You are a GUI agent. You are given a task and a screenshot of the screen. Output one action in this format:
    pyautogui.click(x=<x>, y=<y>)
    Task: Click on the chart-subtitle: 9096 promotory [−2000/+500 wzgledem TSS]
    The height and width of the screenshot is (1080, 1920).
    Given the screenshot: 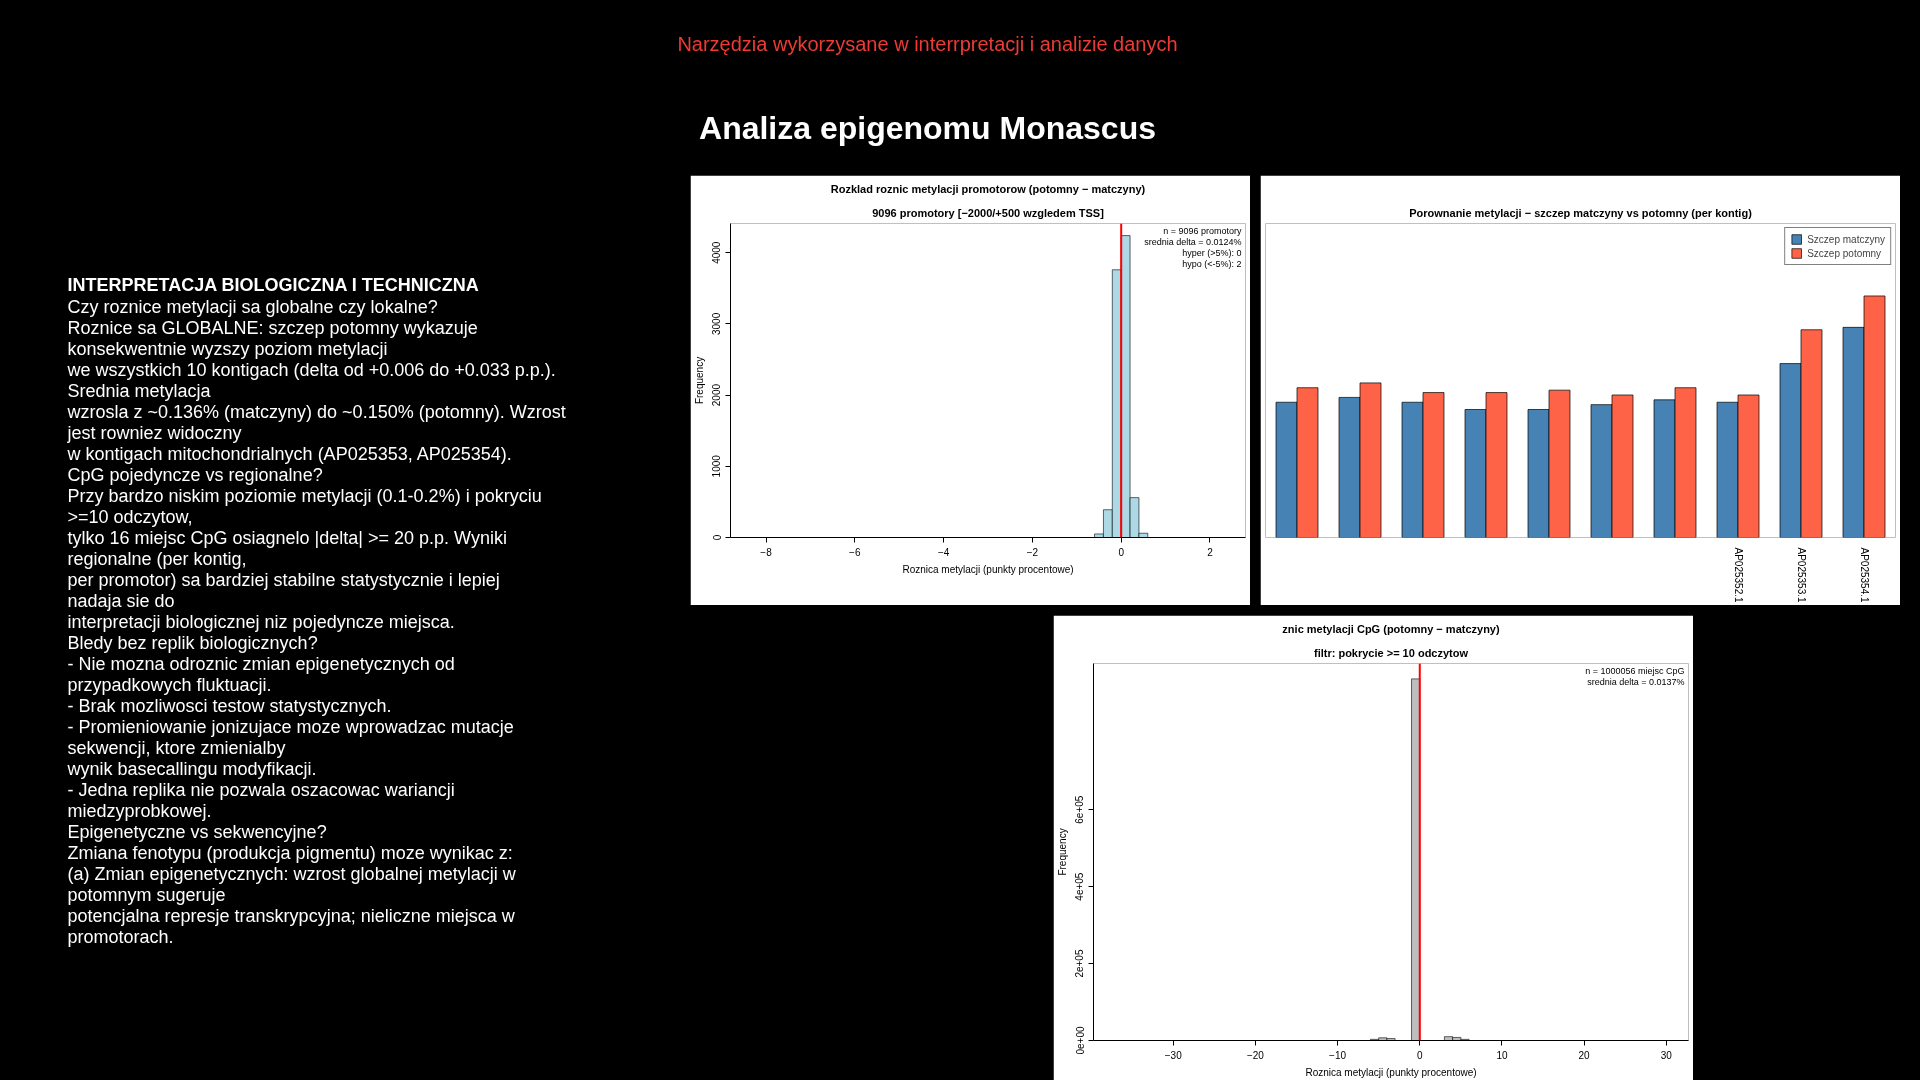 What is the action you would take?
    pyautogui.click(x=988, y=212)
    